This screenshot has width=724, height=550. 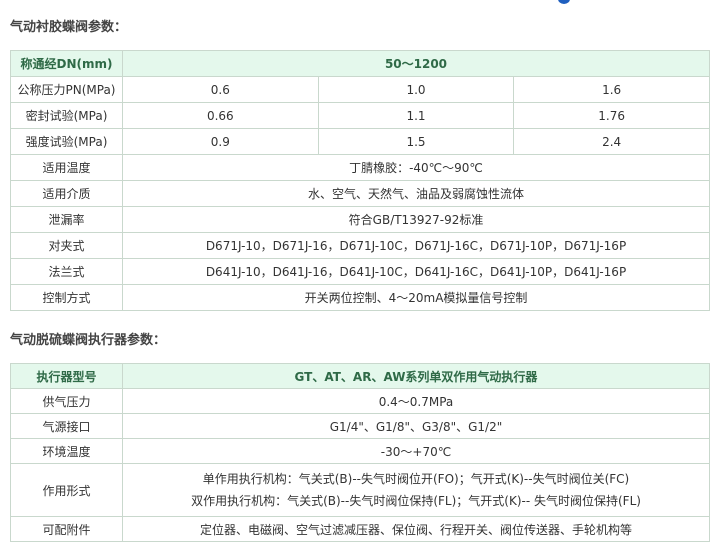 What do you see at coordinates (69, 27) in the screenshot?
I see `section1-title: 气动衬胶蝶阀参数：` at bounding box center [69, 27].